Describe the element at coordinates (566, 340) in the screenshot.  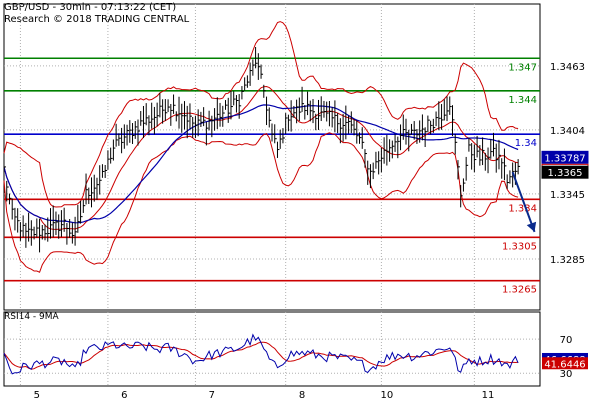
I see `rsi-tick-label: 70` at that location.